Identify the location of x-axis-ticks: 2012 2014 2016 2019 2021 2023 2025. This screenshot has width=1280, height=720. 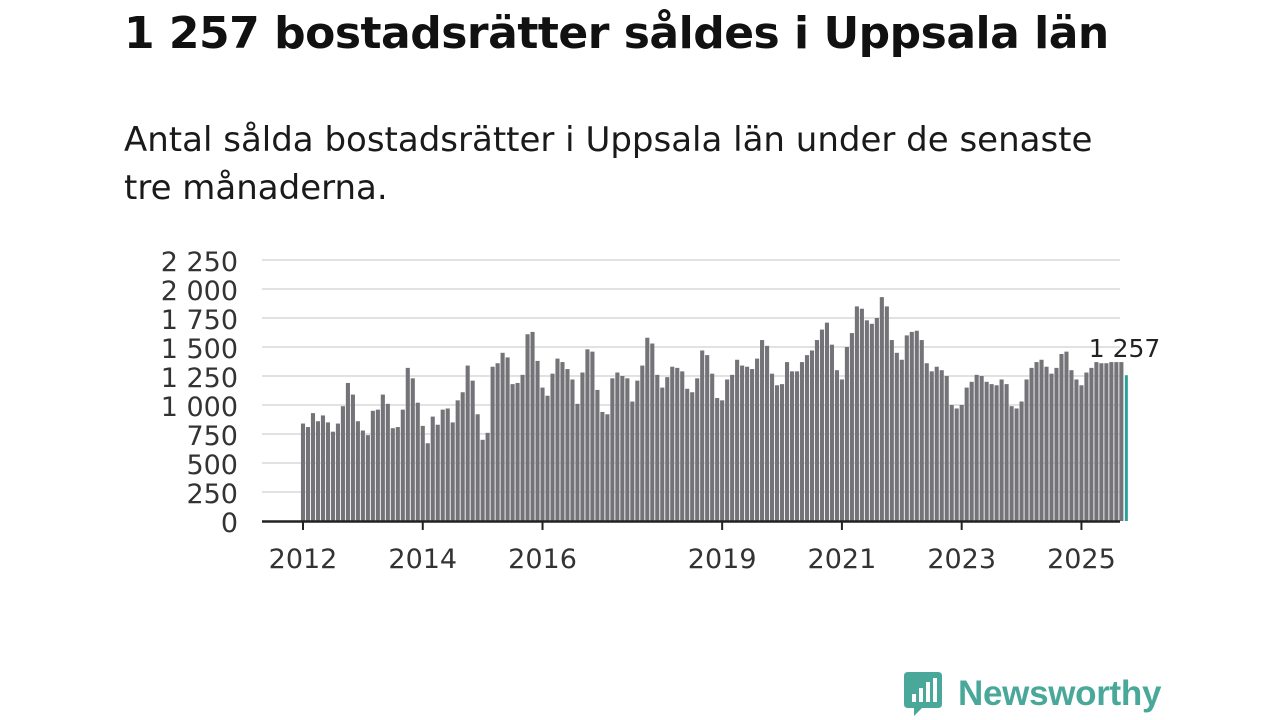
(692, 548).